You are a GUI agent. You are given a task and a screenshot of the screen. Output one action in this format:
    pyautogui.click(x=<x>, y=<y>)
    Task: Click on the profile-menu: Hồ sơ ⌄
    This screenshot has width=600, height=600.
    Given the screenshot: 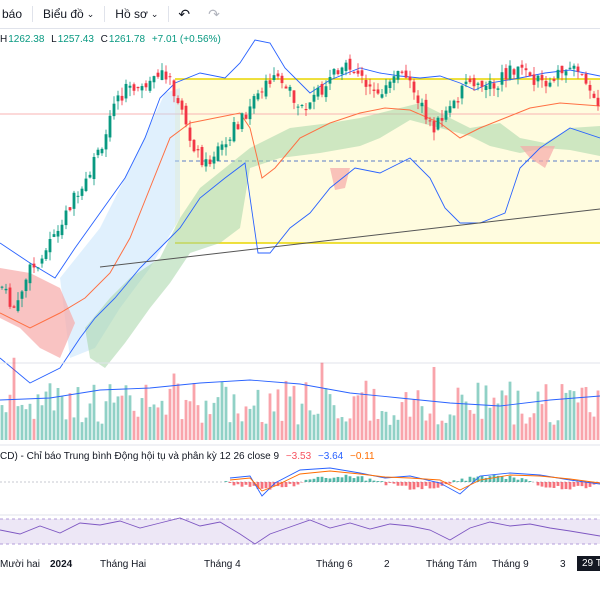 What is the action you would take?
    pyautogui.click(x=136, y=14)
    